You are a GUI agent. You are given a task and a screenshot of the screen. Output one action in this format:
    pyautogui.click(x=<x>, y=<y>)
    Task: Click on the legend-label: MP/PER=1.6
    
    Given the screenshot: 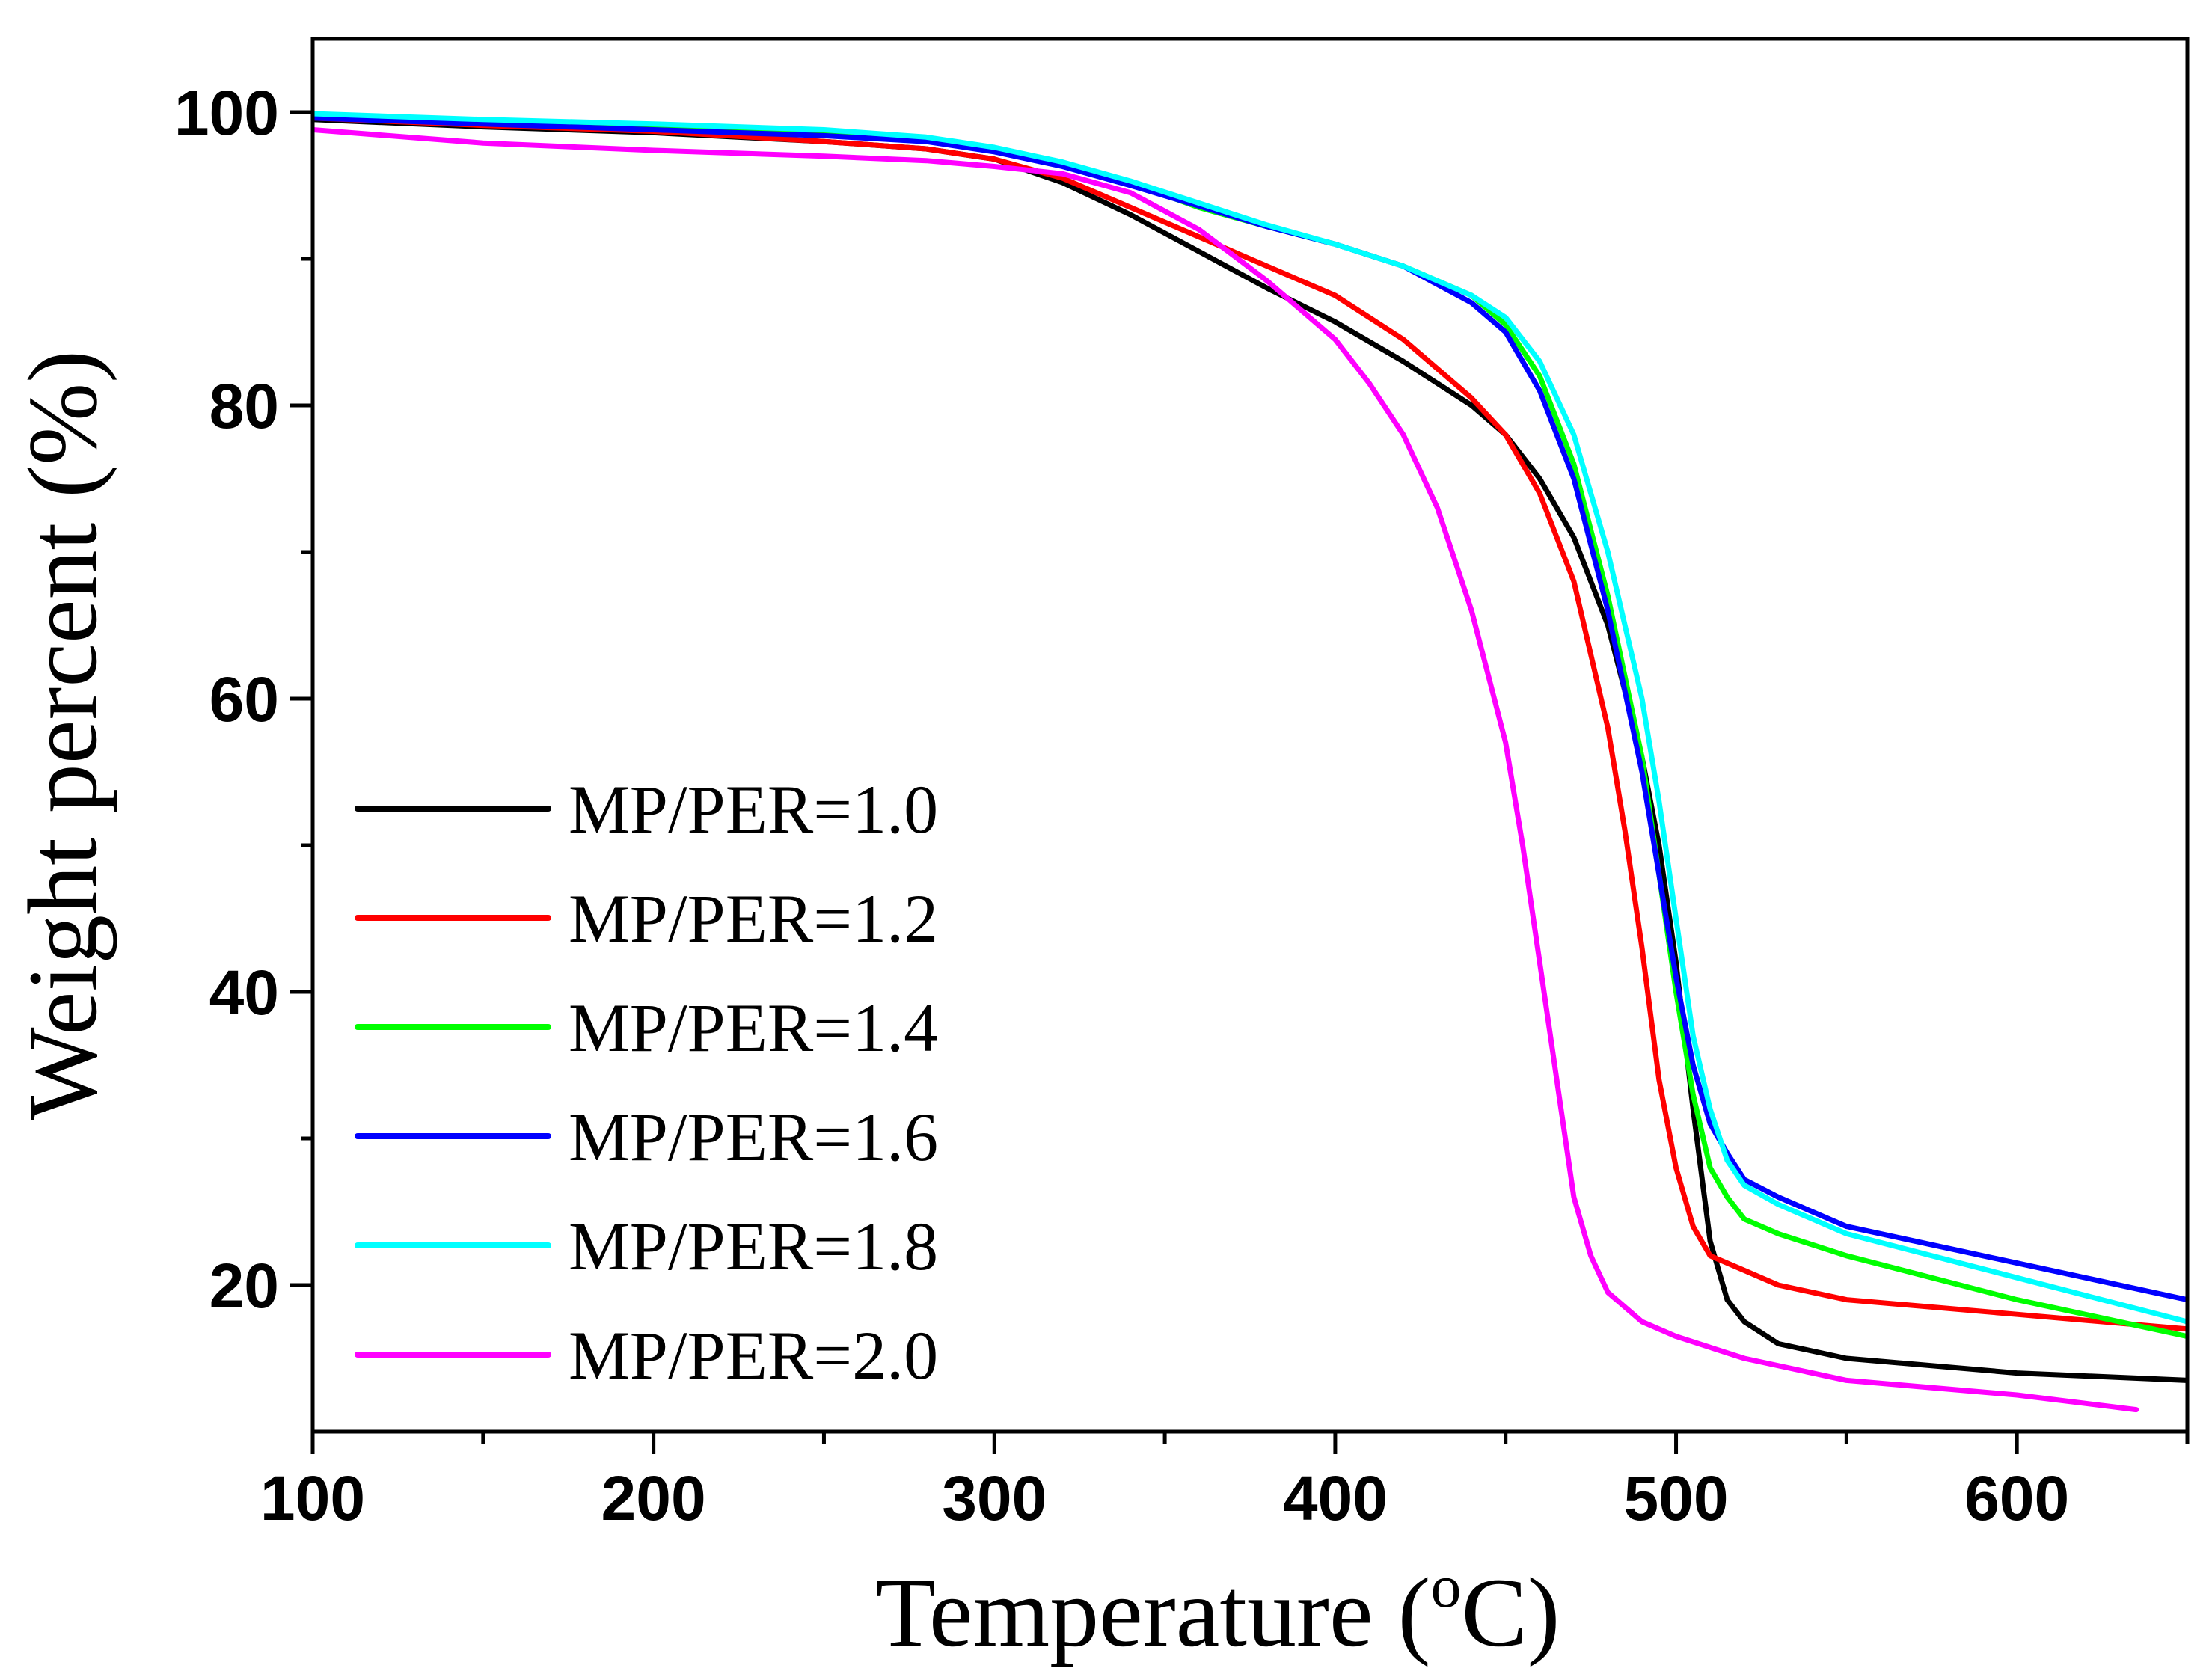 What is the action you would take?
    pyautogui.click(x=753, y=1137)
    